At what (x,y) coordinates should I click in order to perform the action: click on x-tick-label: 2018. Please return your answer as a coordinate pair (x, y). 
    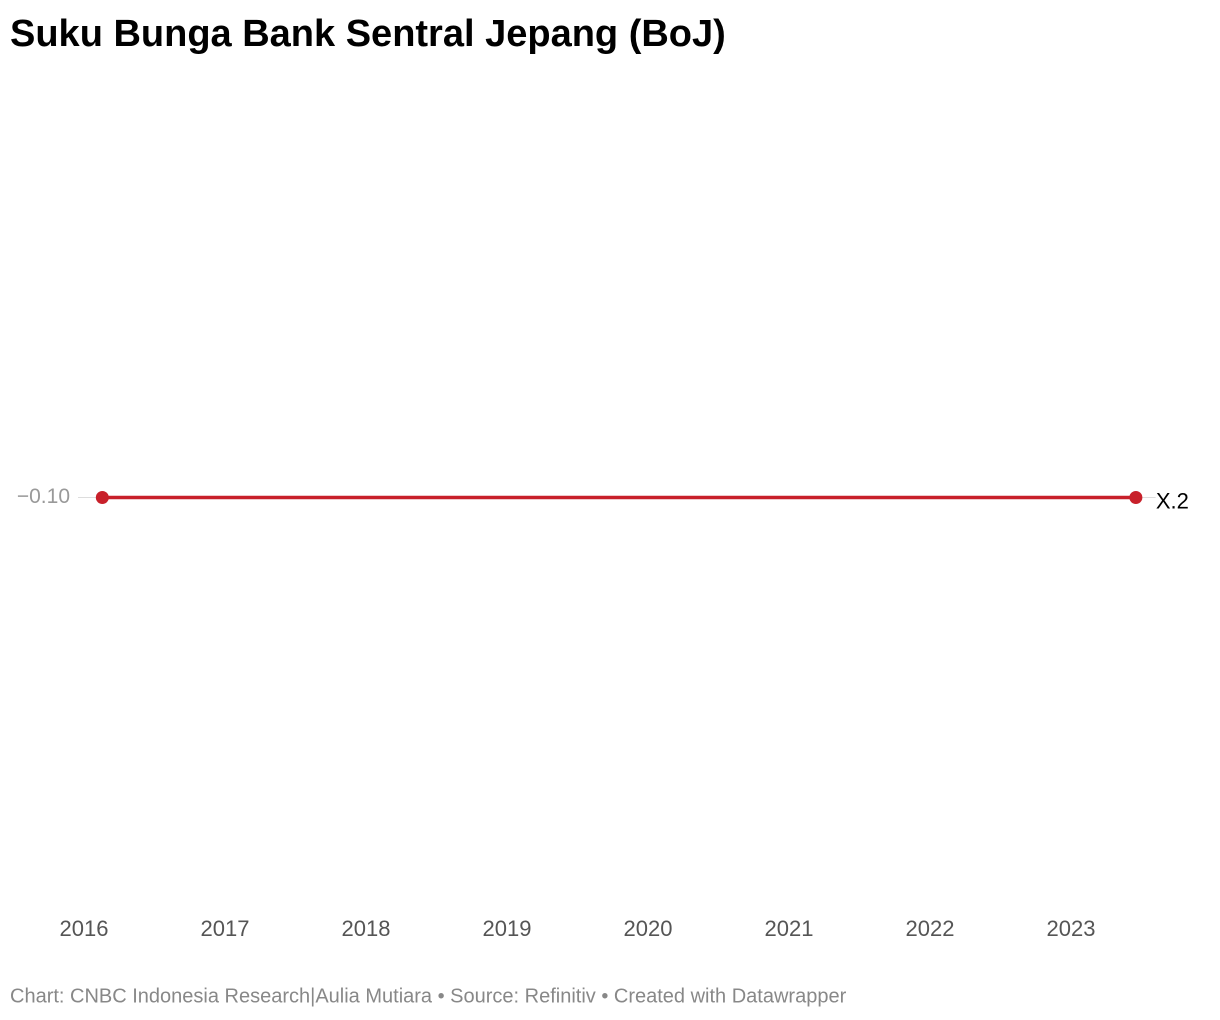
    Looking at the image, I should click on (366, 928).